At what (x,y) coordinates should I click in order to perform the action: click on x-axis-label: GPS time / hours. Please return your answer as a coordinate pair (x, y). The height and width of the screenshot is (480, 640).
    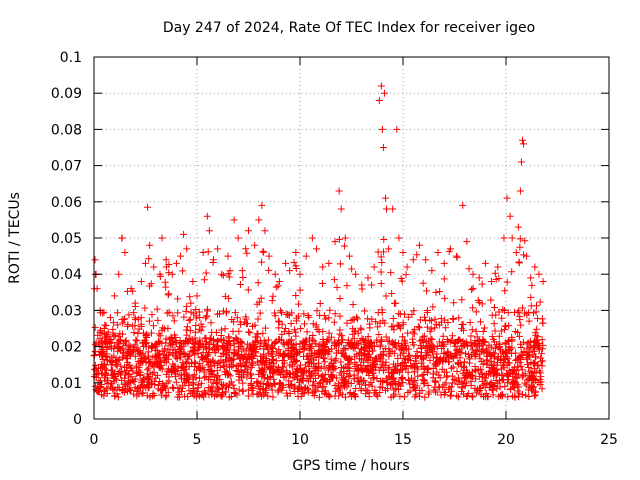
    Looking at the image, I should click on (350, 466).